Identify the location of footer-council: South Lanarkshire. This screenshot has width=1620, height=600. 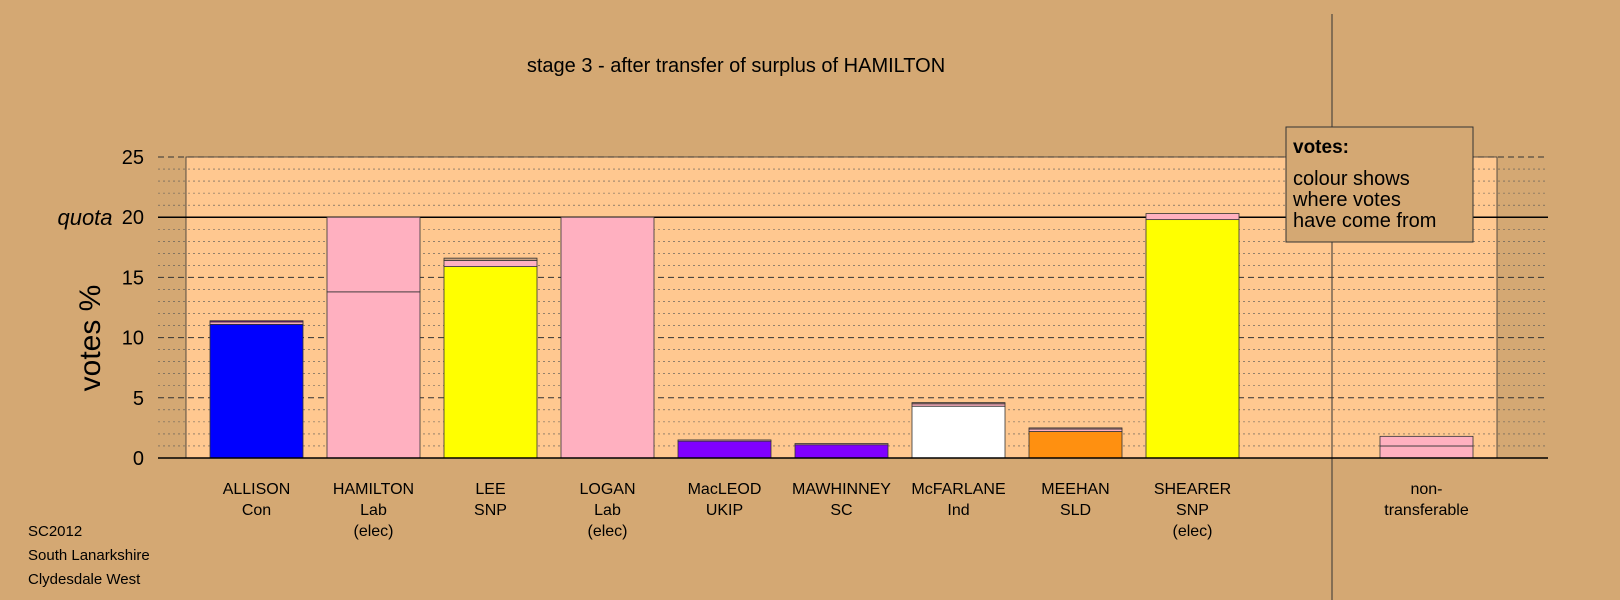
(89, 555).